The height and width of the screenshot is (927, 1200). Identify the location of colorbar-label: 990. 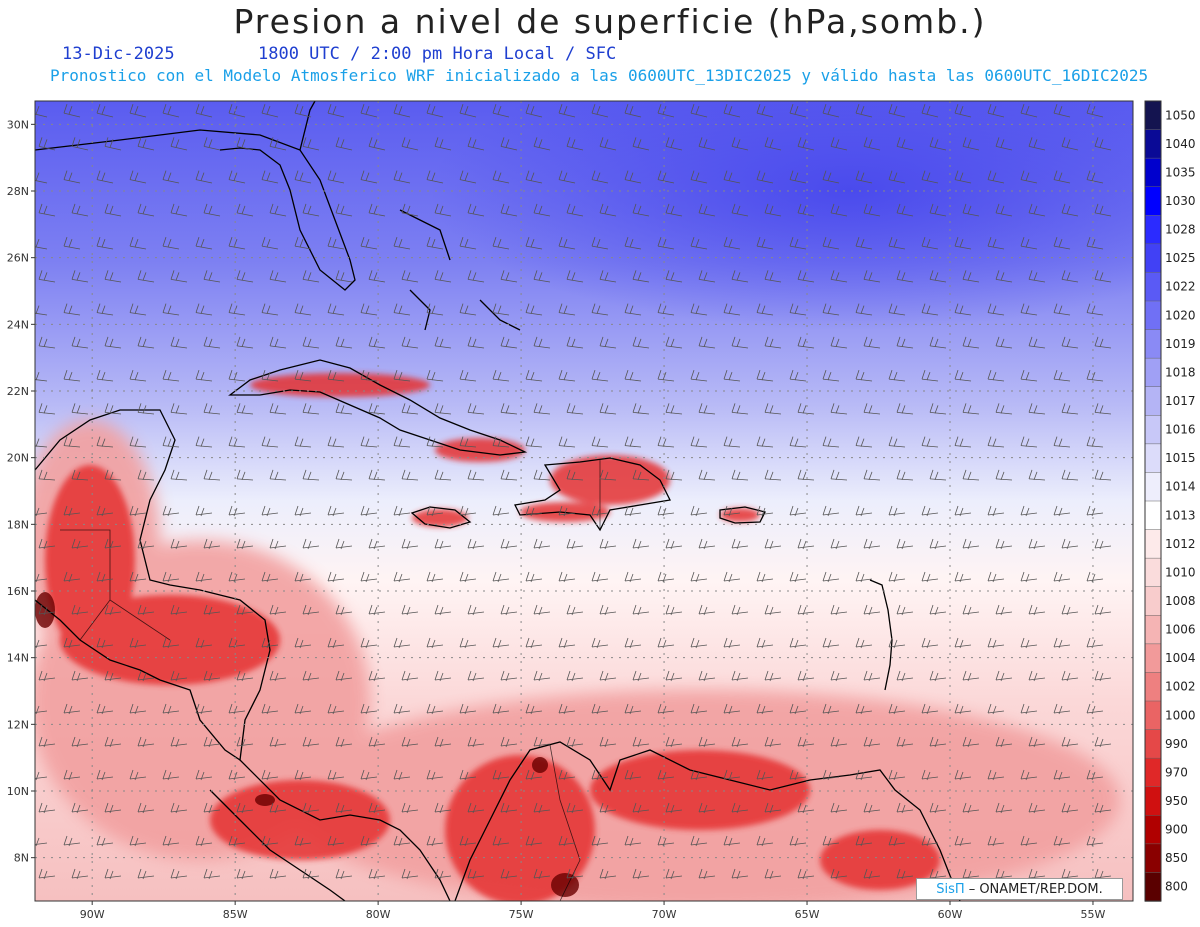
(1176, 744).